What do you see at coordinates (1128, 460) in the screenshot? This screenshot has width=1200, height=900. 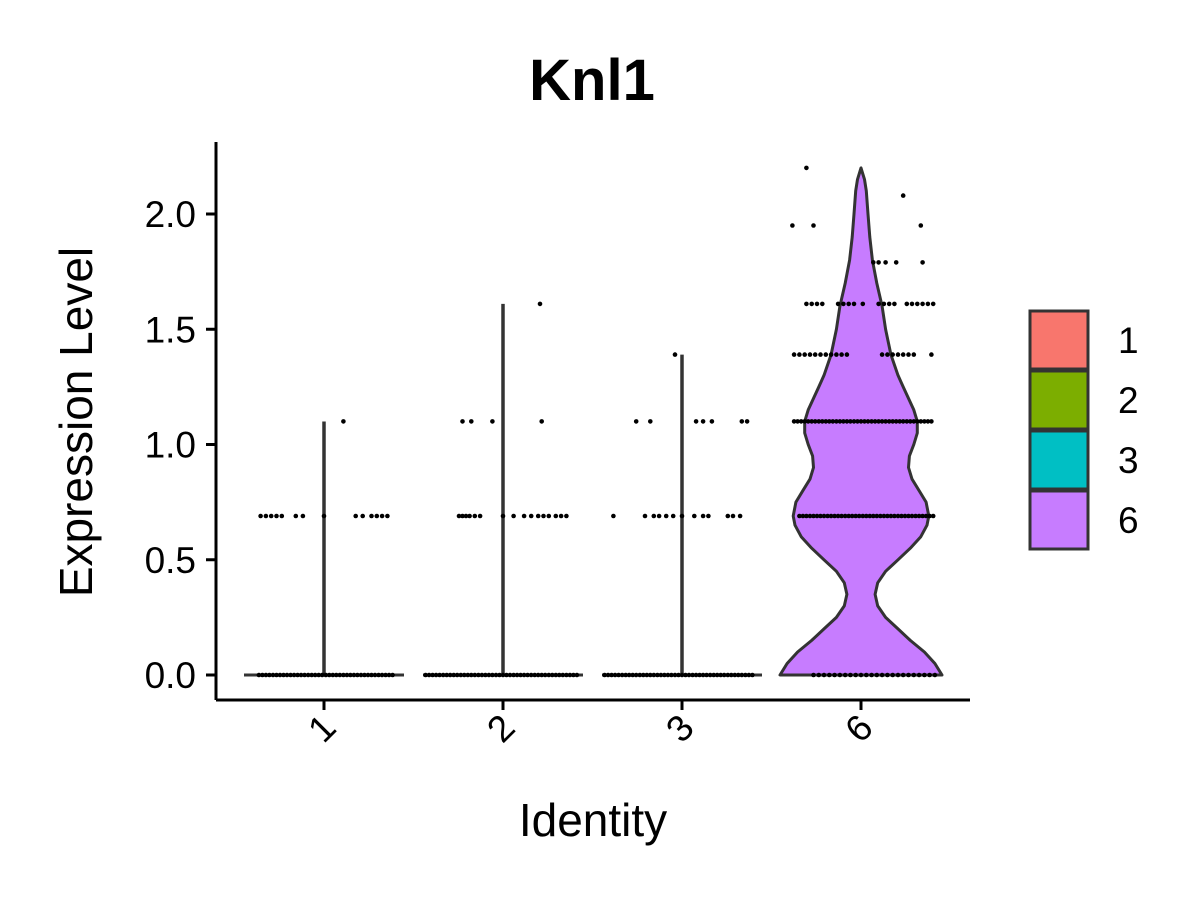 I see `legend-label: 3` at bounding box center [1128, 460].